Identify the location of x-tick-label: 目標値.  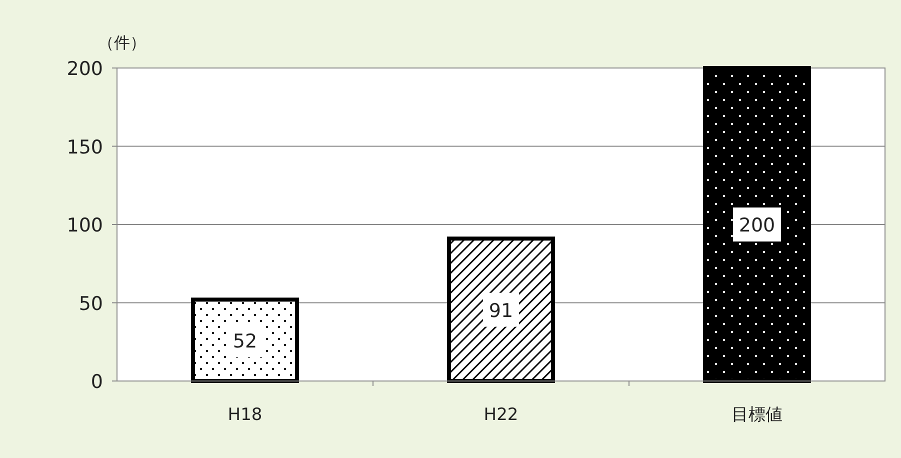
(757, 415).